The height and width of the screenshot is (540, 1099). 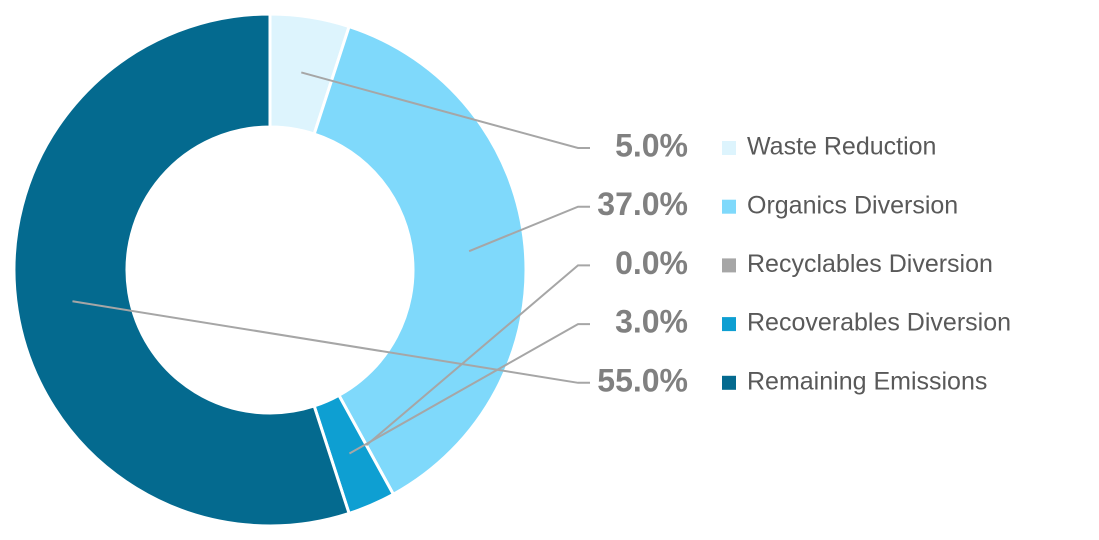 What do you see at coordinates (651, 322) in the screenshot?
I see `data-label: 3.0%` at bounding box center [651, 322].